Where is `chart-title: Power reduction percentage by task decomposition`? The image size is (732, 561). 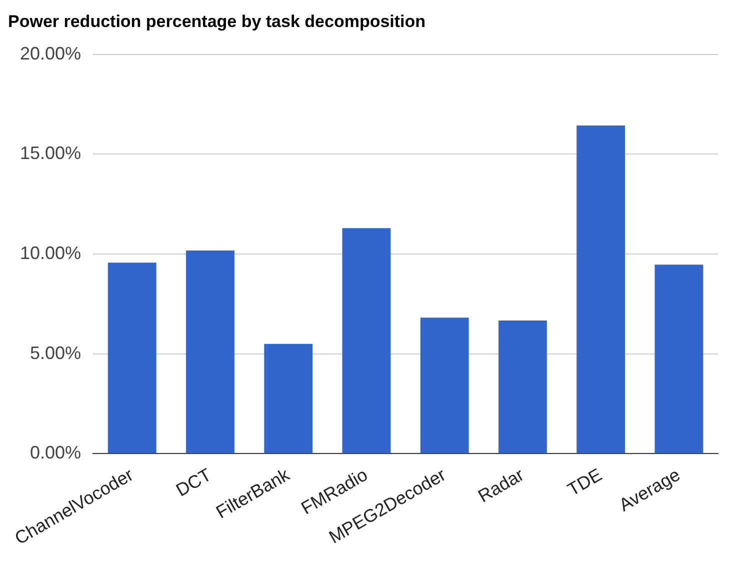 chart-title: Power reduction percentage by task decomposition is located at coordinates (217, 21).